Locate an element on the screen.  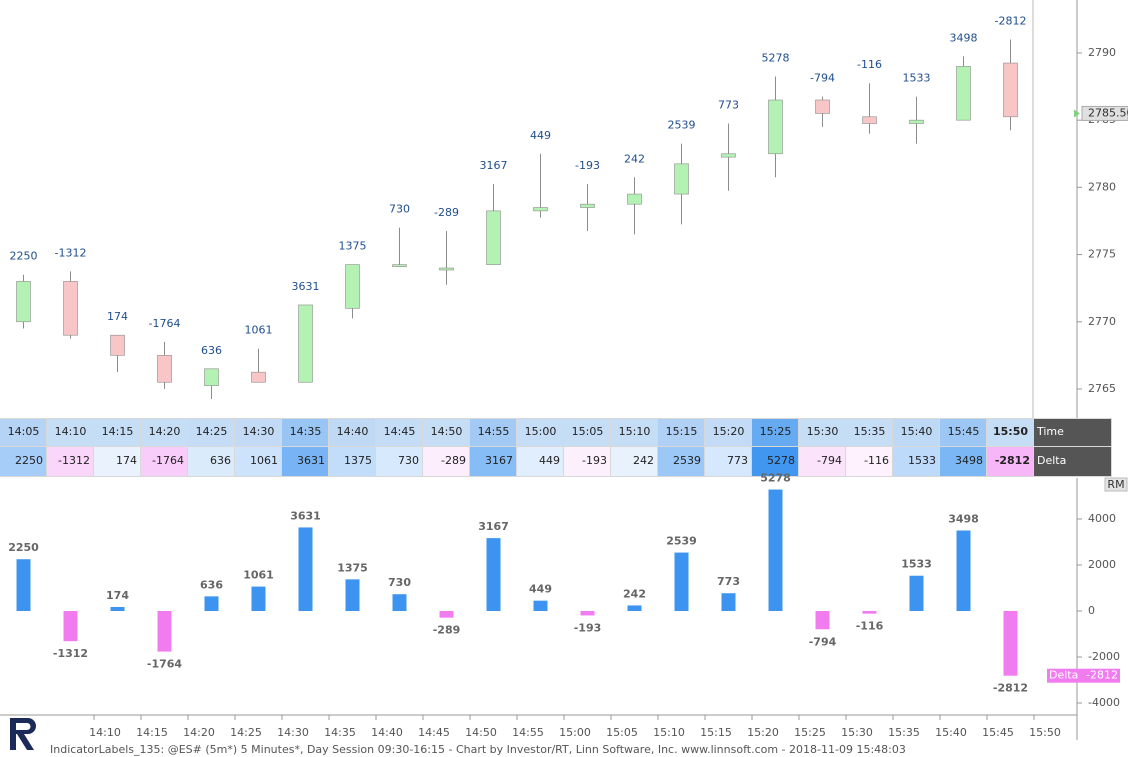
time-cell-label: 14:15 is located at coordinates (118, 431).